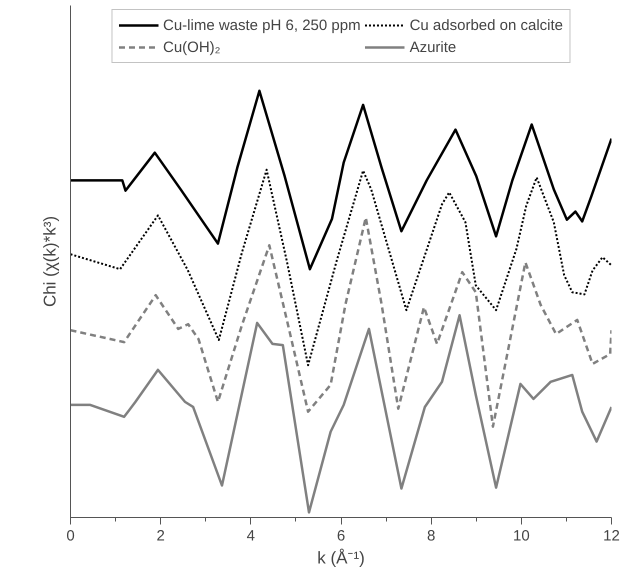 Image resolution: width=636 pixels, height=577 pixels. Describe the element at coordinates (611, 536) in the screenshot. I see `x-tick-label: 12` at that location.